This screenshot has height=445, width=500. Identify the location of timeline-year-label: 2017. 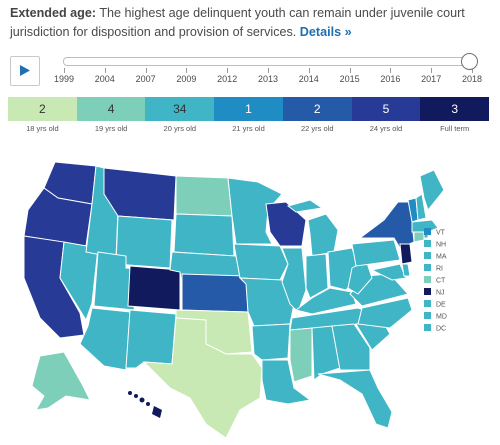
(431, 79).